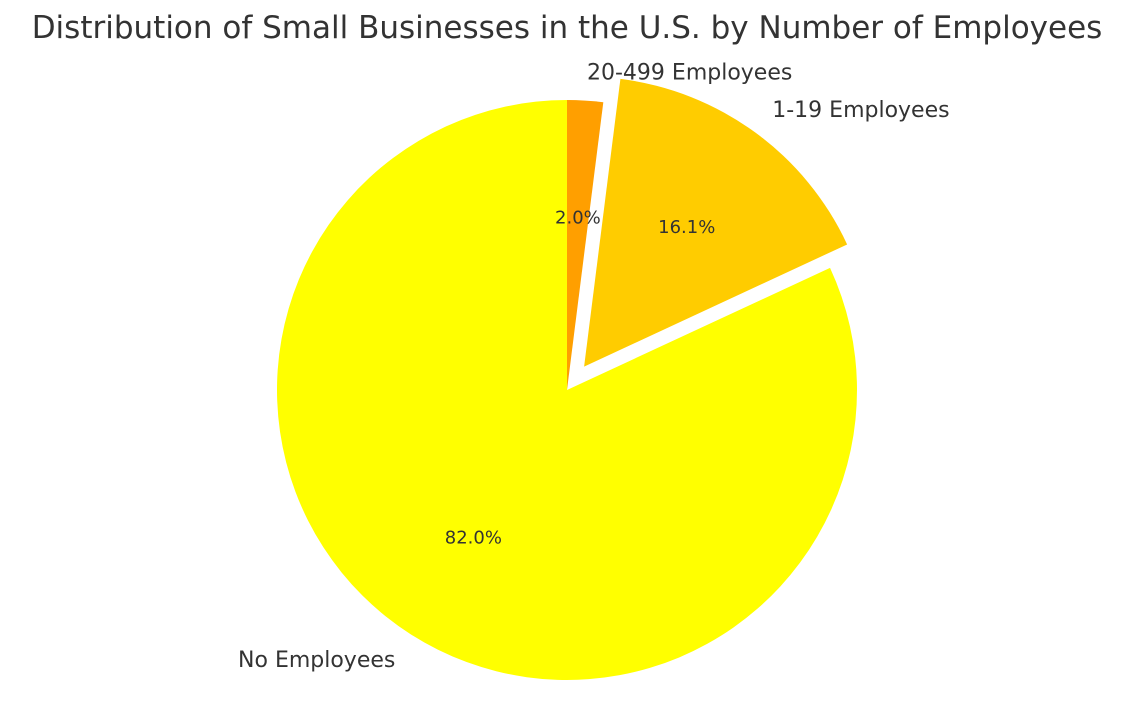 This screenshot has height=720, width=1135. Describe the element at coordinates (689, 73) in the screenshot. I see `slice-label: 20-499 Employees` at that location.